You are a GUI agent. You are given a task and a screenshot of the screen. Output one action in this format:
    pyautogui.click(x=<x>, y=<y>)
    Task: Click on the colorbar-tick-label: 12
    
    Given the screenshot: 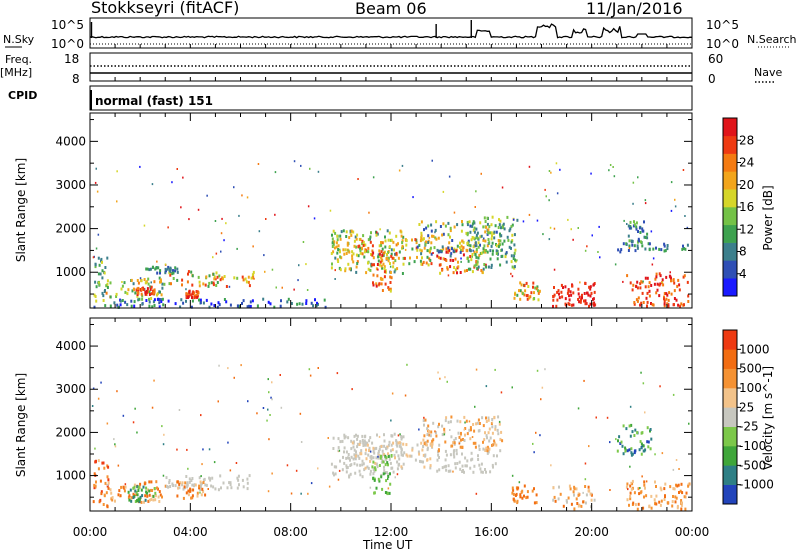 What is the action you would take?
    pyautogui.click(x=746, y=229)
    